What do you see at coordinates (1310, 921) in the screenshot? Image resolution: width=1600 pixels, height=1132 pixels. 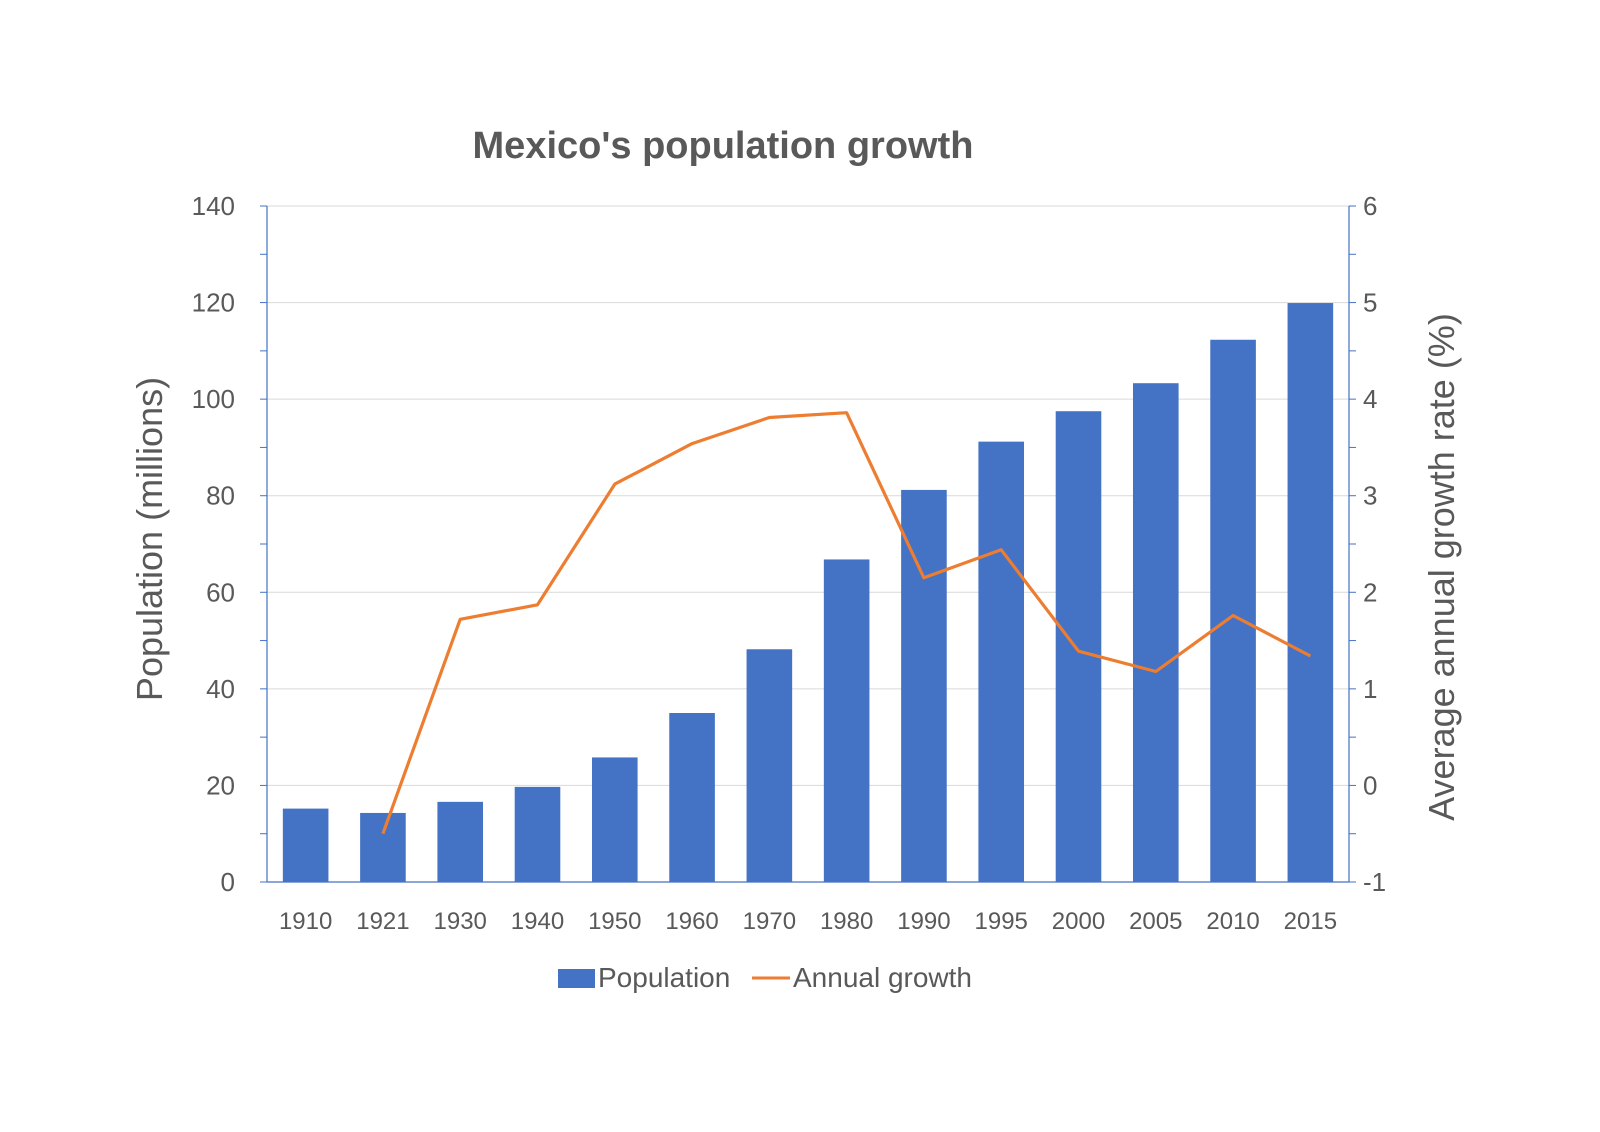 I see `x-tick-label: 2015` at bounding box center [1310, 921].